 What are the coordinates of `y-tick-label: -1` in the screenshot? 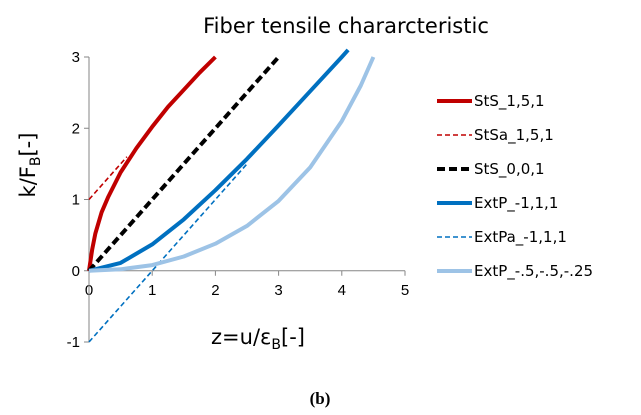 It's located at (73, 342).